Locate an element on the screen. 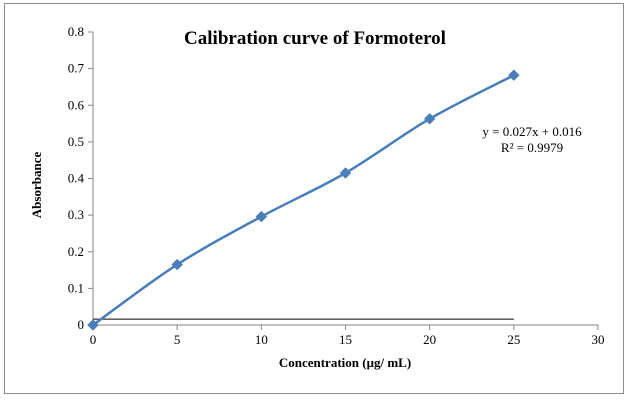  r-squared-value: R² = 0.9979 is located at coordinates (532, 147).